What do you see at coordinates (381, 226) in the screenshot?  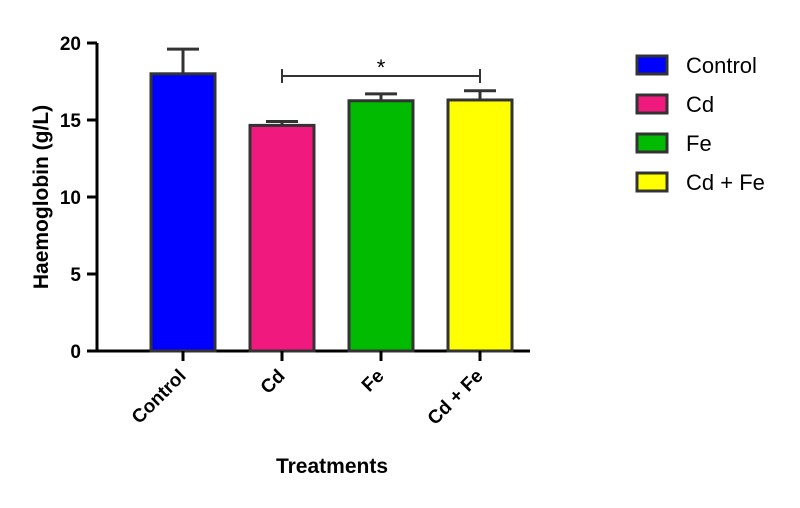 I see `bar-fe` at bounding box center [381, 226].